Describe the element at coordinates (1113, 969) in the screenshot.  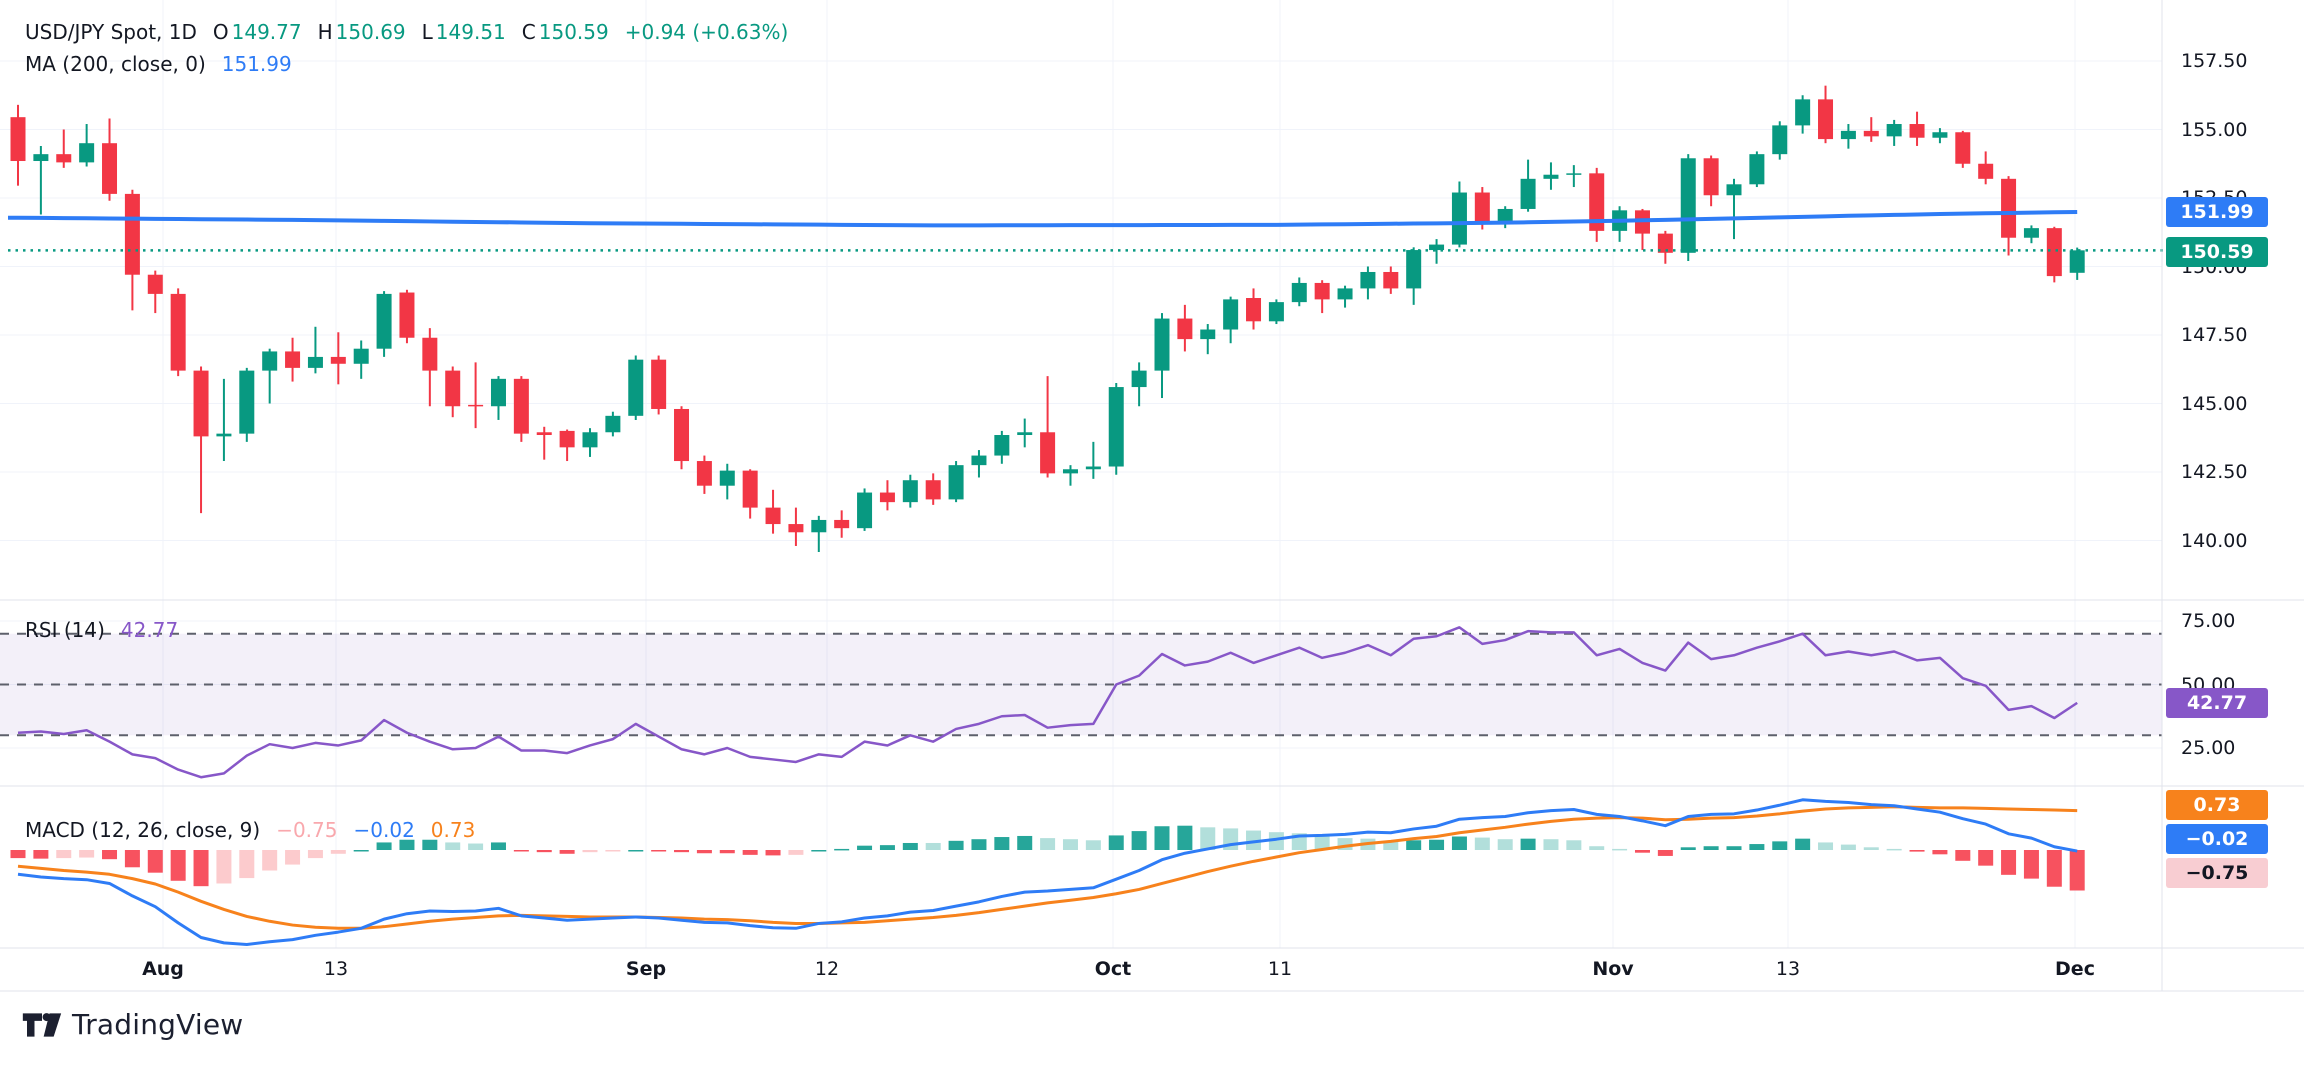
I see `time-tick-label: Oct` at that location.